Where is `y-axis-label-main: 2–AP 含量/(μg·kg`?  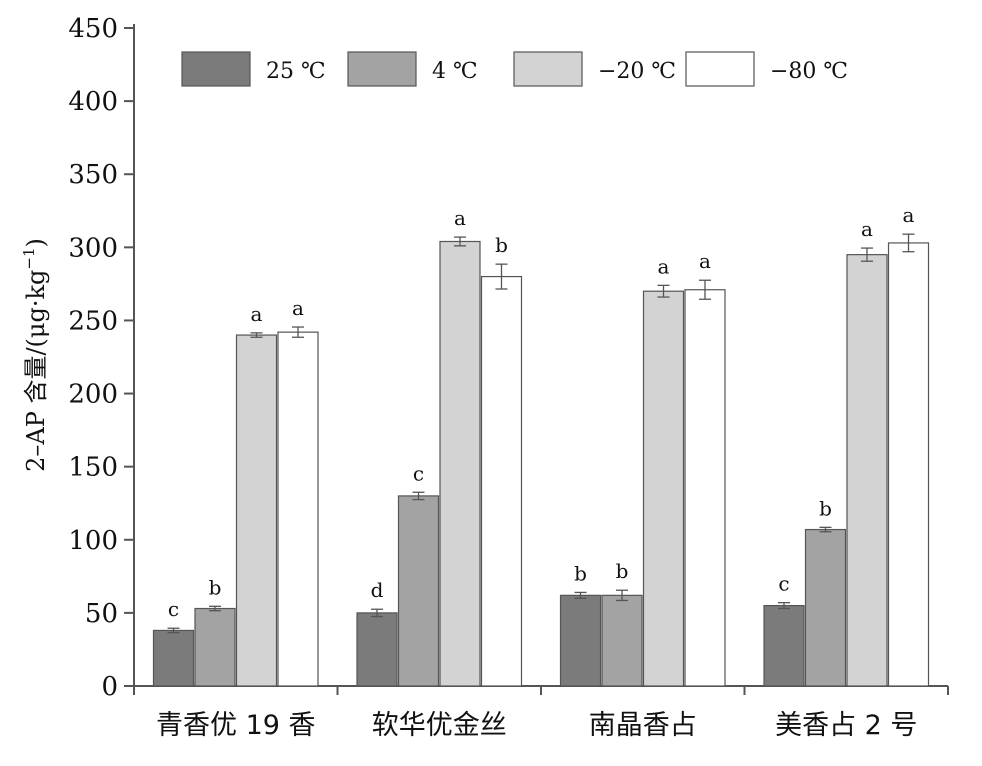 y-axis-label-main: 2–AP 含量/(μg·kg is located at coordinates (36, 371).